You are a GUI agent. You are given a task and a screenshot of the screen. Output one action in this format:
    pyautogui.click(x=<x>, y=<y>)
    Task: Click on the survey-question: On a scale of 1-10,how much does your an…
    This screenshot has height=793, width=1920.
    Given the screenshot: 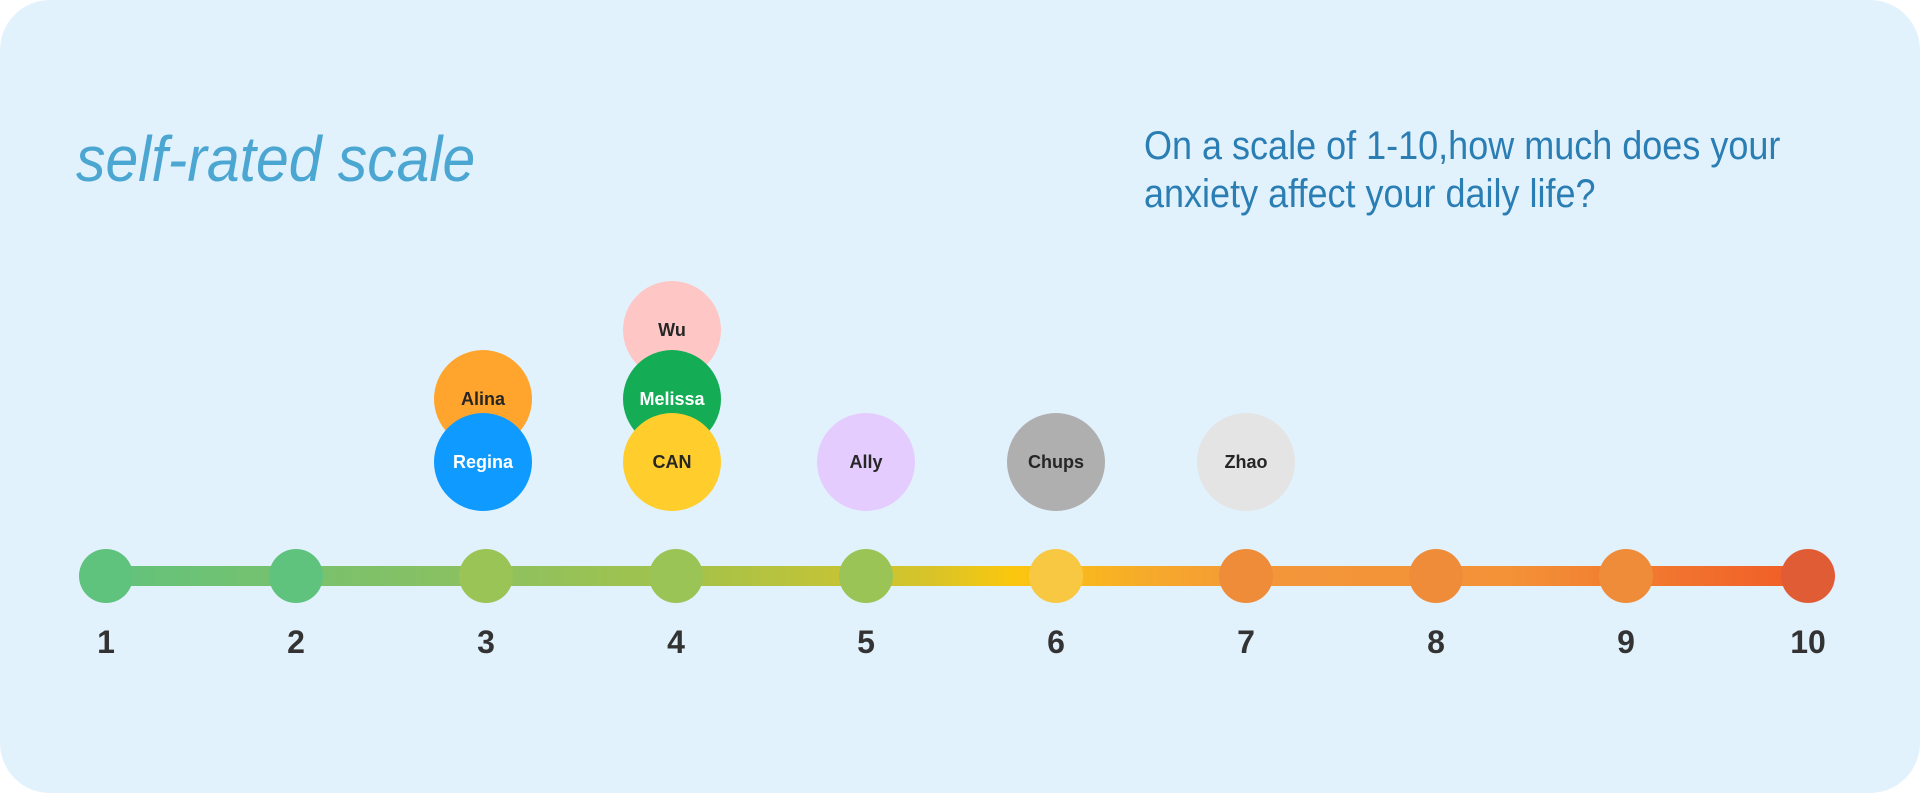 What is the action you would take?
    pyautogui.click(x=1462, y=170)
    